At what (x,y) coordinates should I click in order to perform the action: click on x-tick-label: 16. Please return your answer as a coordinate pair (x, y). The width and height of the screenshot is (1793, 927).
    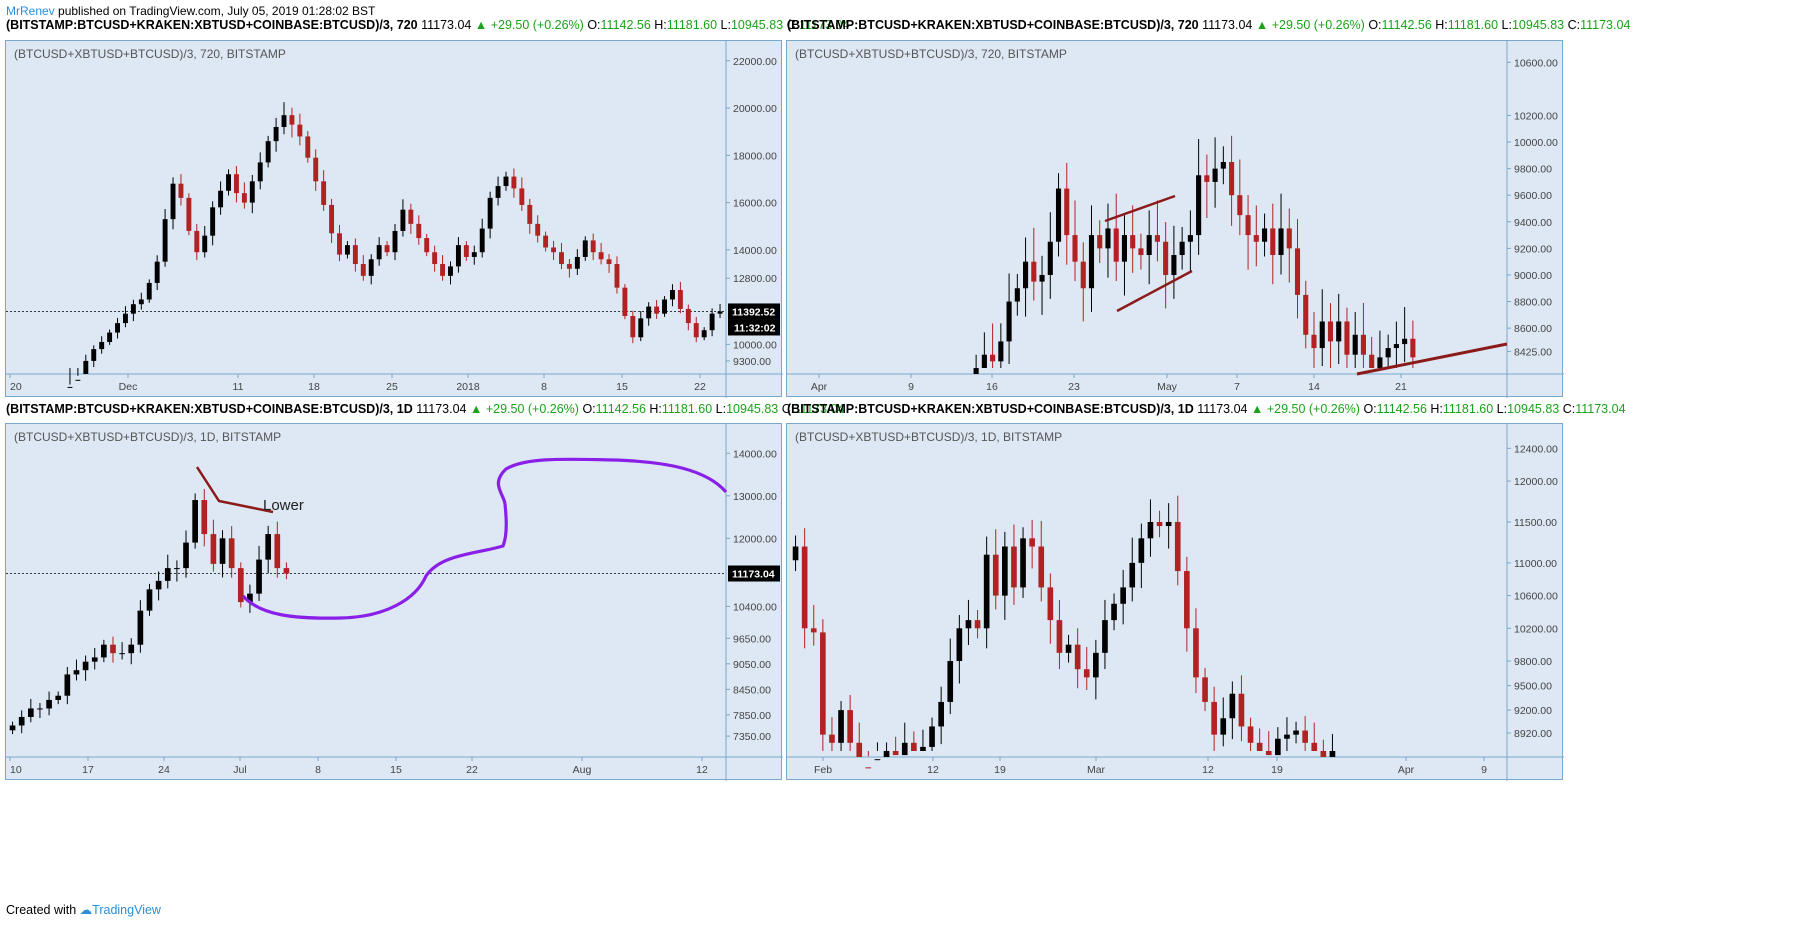
    Looking at the image, I should click on (992, 387).